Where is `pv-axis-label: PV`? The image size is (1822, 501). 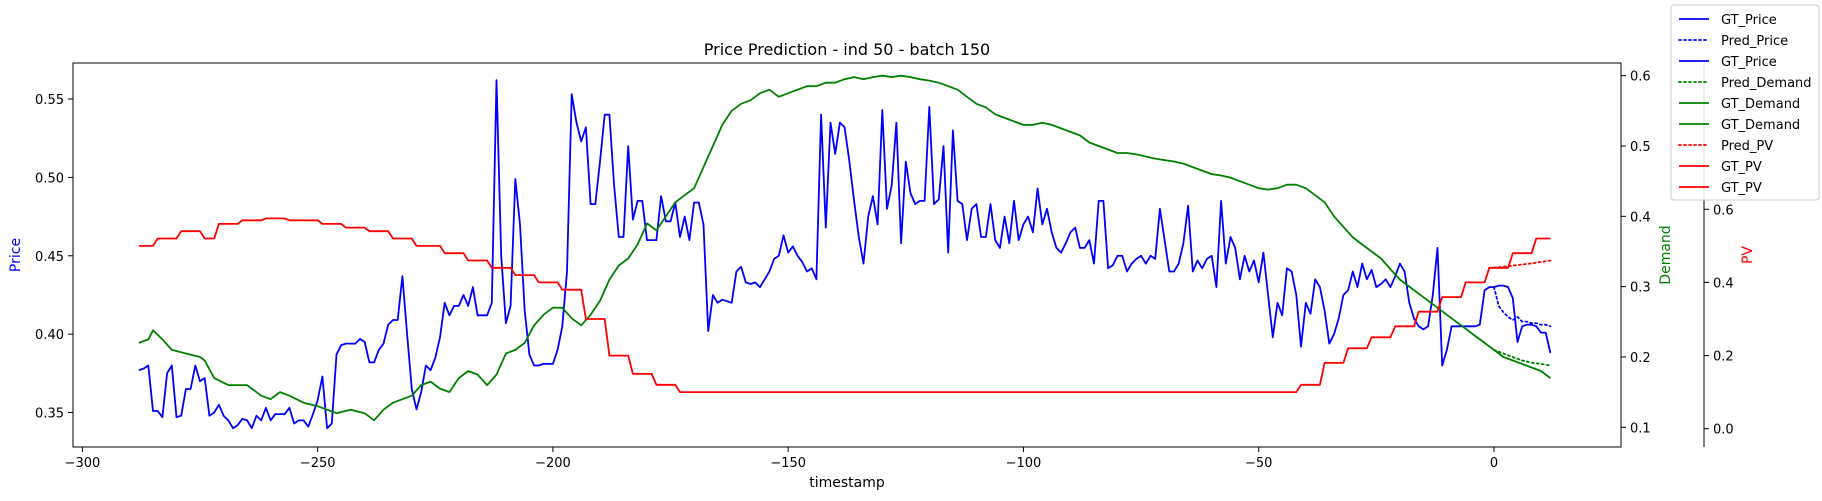 pv-axis-label: PV is located at coordinates (1748, 255).